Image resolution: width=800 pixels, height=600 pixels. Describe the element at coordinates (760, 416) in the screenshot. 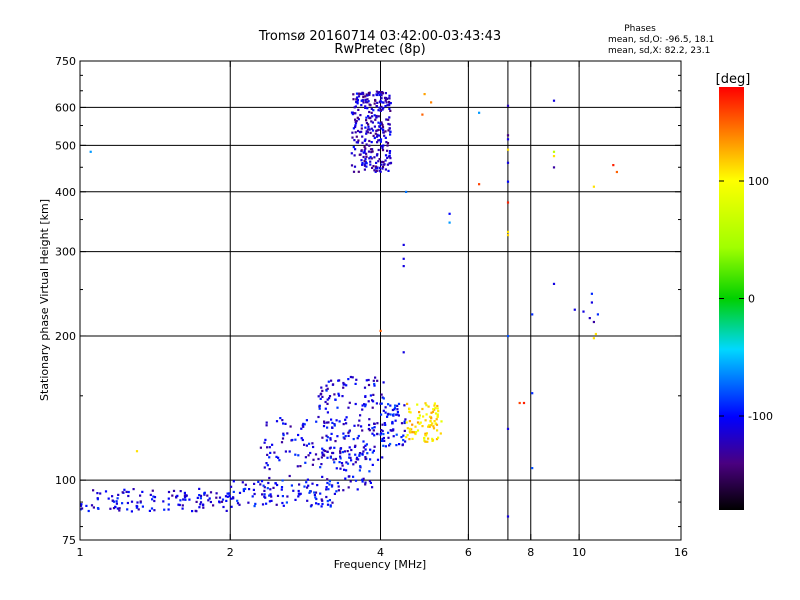

I see `colorbar-tick-label: -100` at that location.